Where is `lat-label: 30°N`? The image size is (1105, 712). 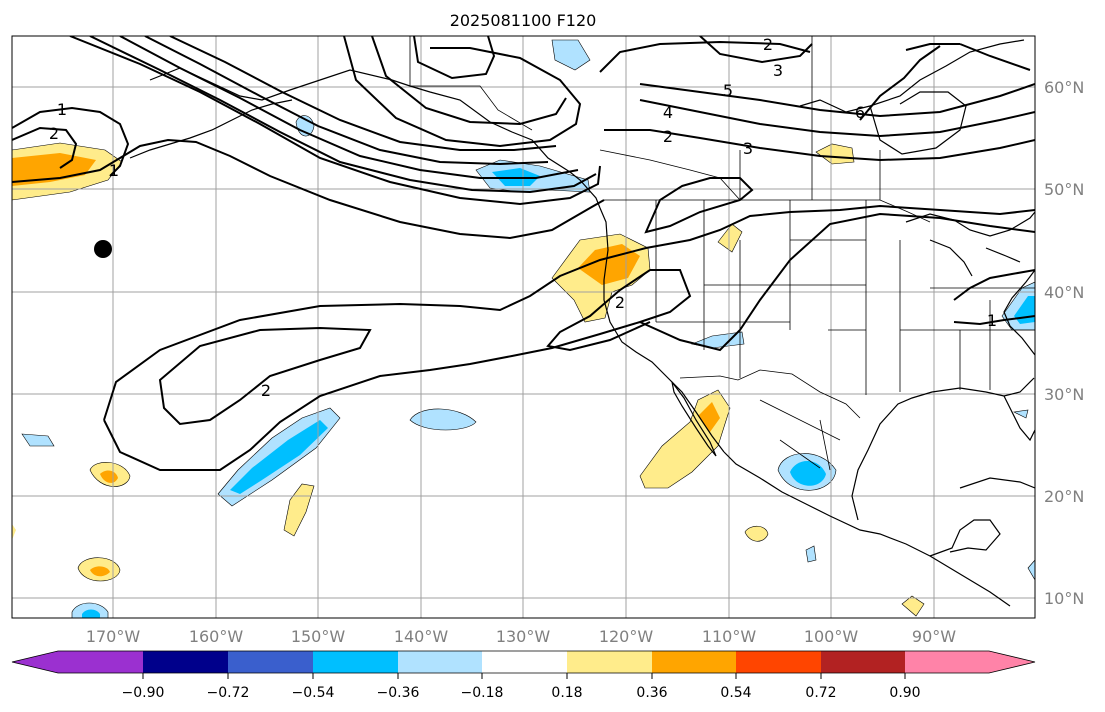 lat-label: 30°N is located at coordinates (1064, 394).